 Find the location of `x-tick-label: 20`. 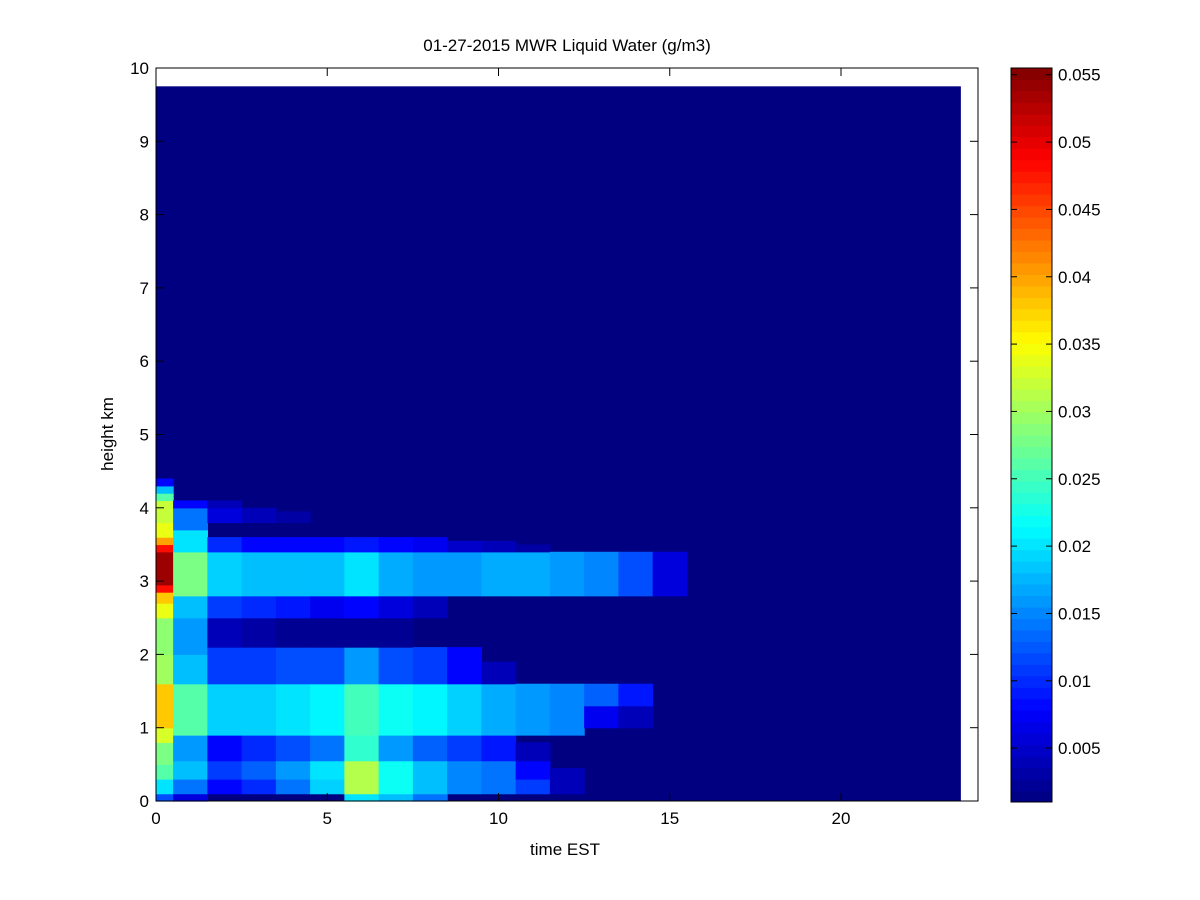

x-tick-label: 20 is located at coordinates (841, 818).